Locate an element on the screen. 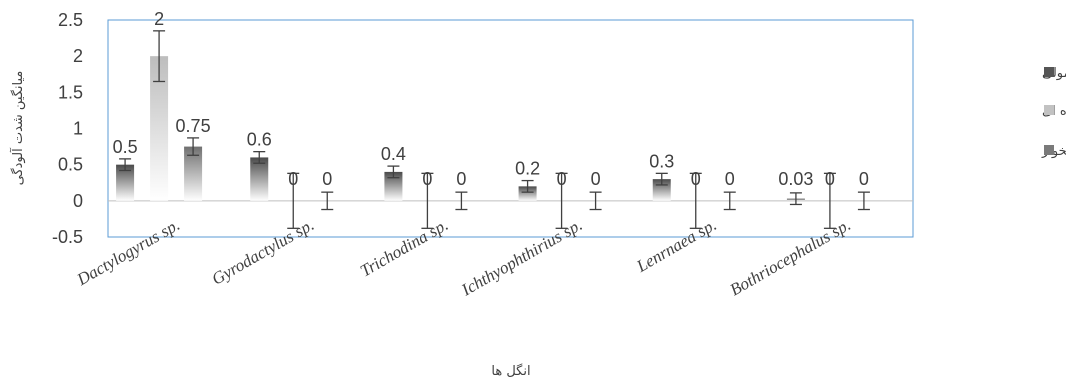 This screenshot has width=1066, height=383. data-label: 0.03 is located at coordinates (795, 179).